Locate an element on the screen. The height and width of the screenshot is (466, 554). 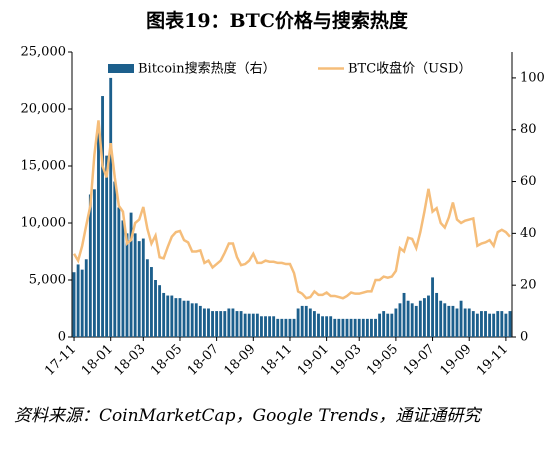
x-tick-label: 18-11 is located at coordinates (276, 360).